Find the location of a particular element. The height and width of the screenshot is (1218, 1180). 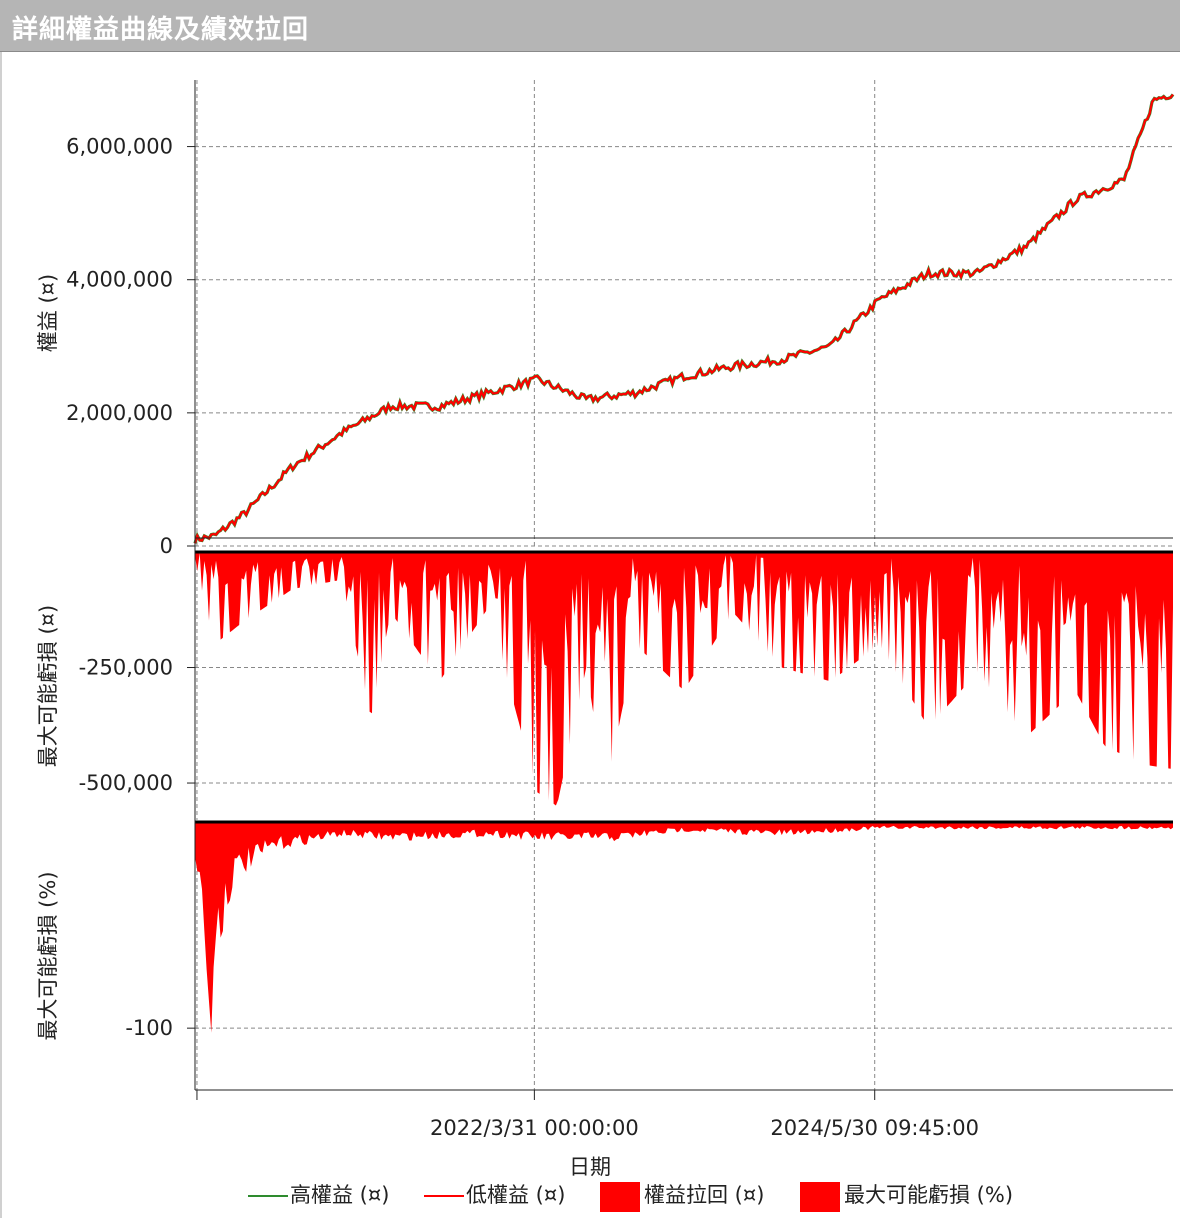

x-tick-label: 2024/5/30 09:45:00 is located at coordinates (874, 1128).